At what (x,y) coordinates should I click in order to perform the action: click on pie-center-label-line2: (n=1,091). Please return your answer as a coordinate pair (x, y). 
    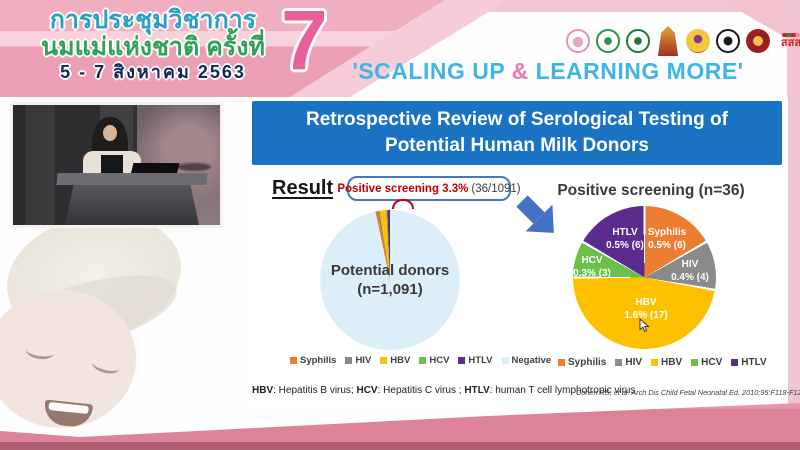
    Looking at the image, I should click on (390, 289).